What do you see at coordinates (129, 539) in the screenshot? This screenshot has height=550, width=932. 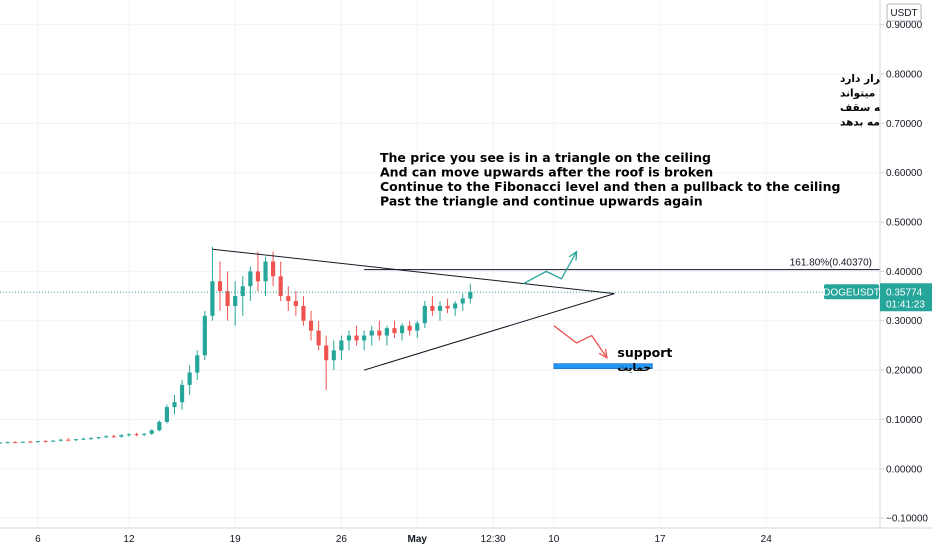 I see `time-tick-label: 12` at bounding box center [129, 539].